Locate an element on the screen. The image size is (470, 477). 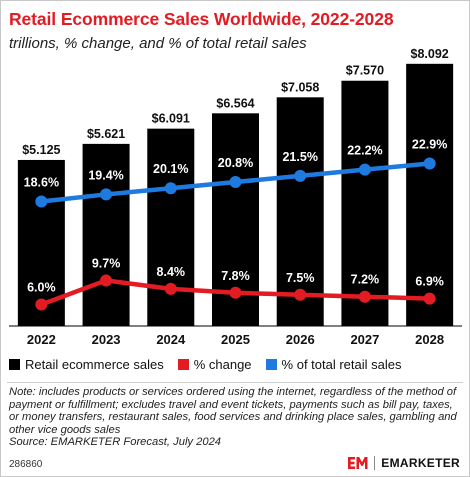
bar-2023 is located at coordinates (106, 234).